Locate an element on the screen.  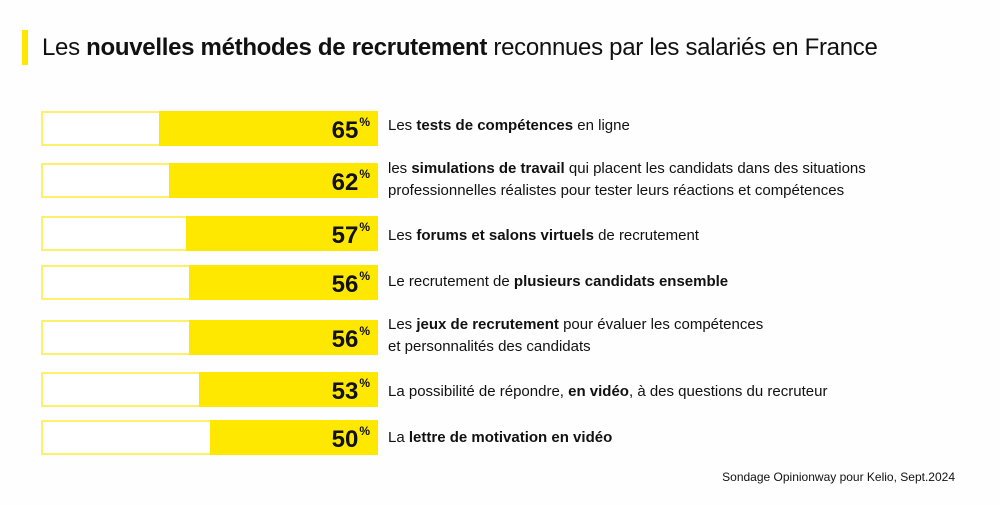
bar-track: 57% is located at coordinates (209, 233).